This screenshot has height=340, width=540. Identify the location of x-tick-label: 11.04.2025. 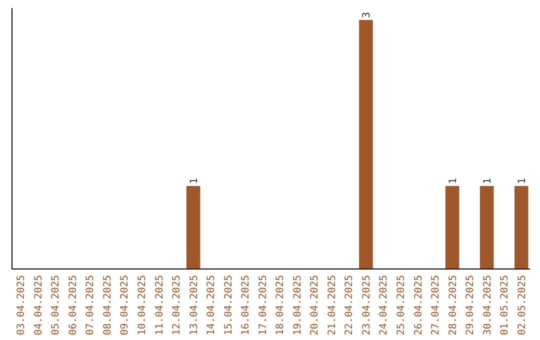
(160, 305).